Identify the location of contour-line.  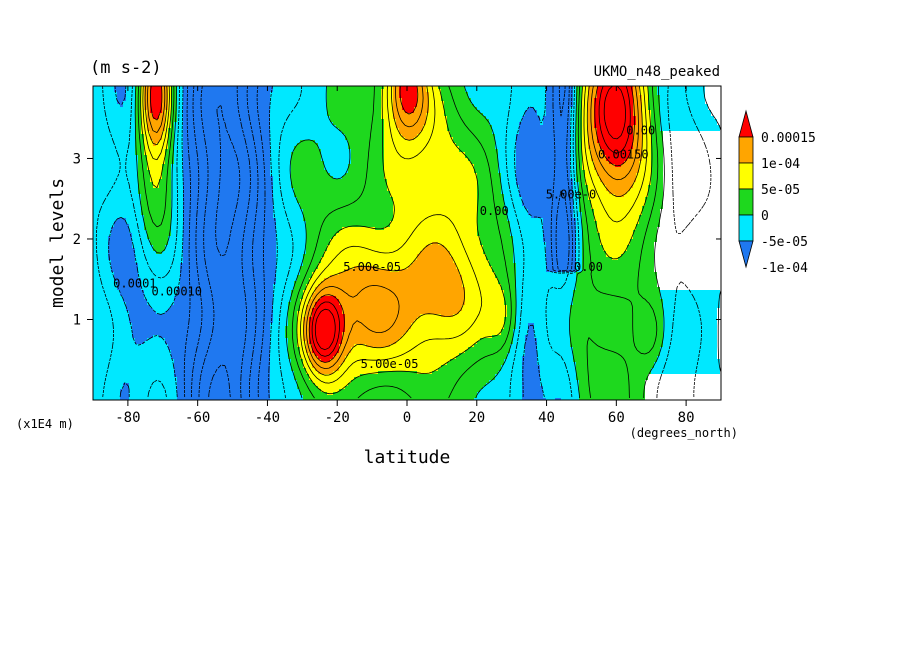
(471, 221).